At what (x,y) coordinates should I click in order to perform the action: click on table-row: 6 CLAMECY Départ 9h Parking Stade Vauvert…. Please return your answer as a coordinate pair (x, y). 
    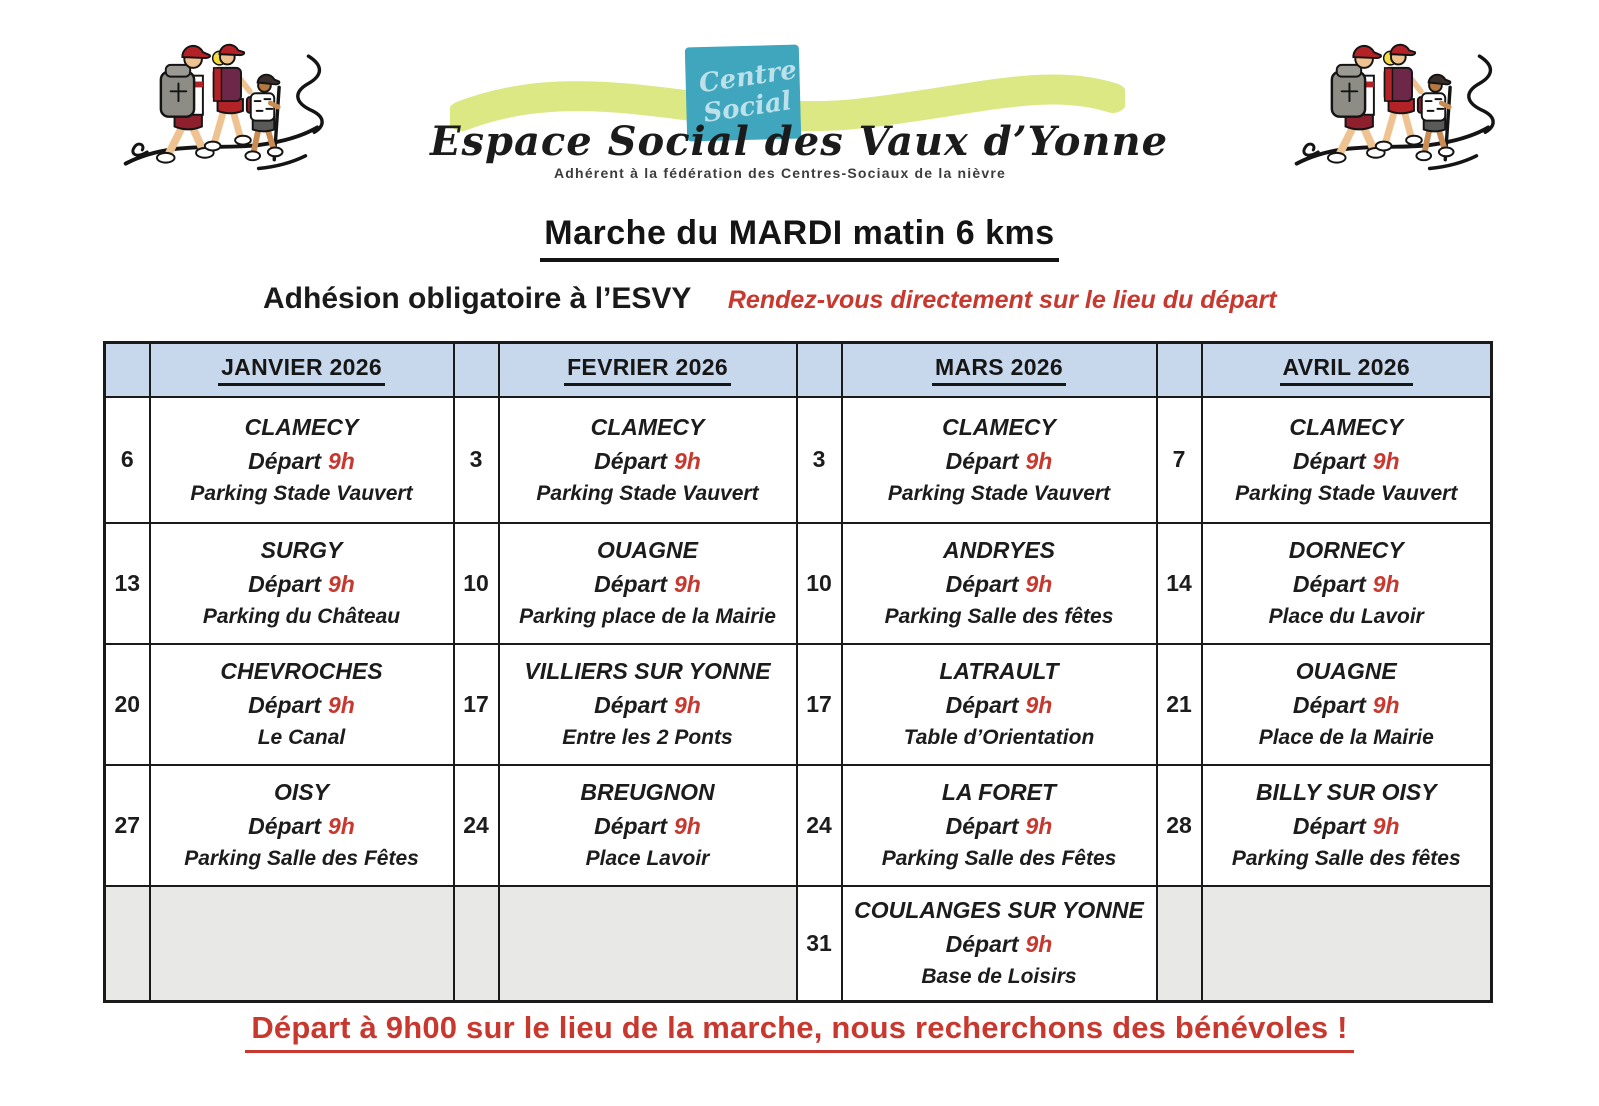
    Looking at the image, I should click on (798, 459).